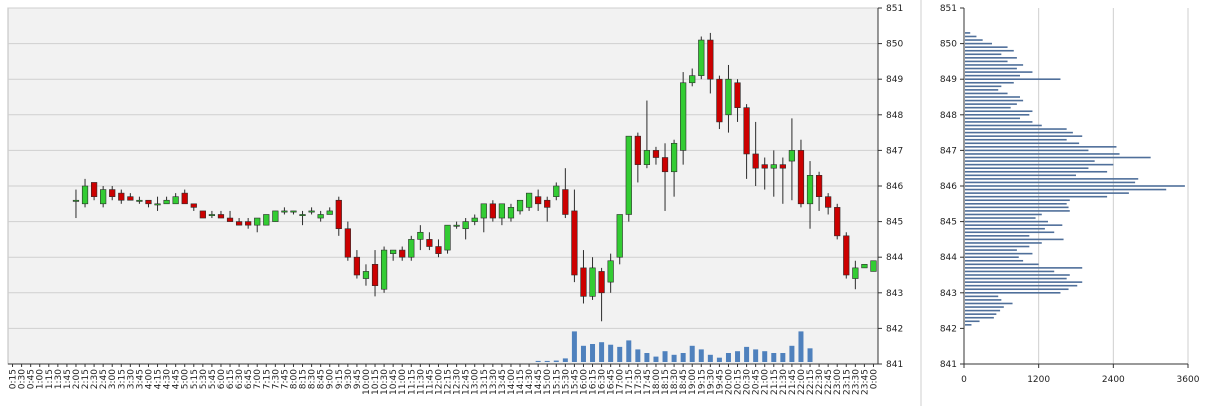 The height and width of the screenshot is (410, 1212). What do you see at coordinates (539, 382) in the screenshot?
I see `x-tick-label: 14:45` at bounding box center [539, 382].